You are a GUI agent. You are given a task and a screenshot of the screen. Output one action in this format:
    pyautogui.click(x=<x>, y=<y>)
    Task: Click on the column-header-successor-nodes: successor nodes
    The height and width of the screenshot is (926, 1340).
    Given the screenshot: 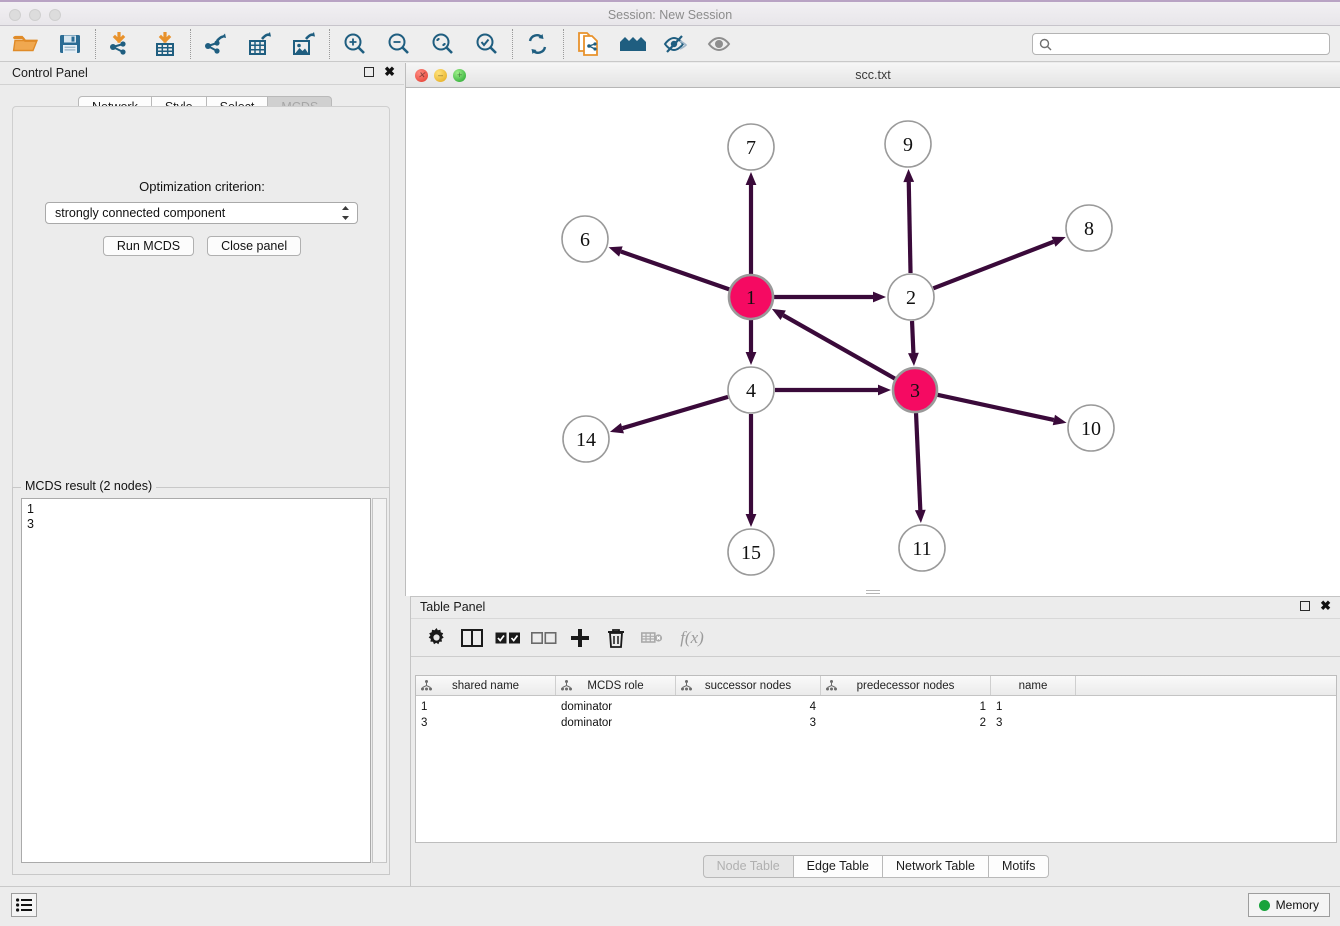 What is the action you would take?
    pyautogui.click(x=748, y=685)
    